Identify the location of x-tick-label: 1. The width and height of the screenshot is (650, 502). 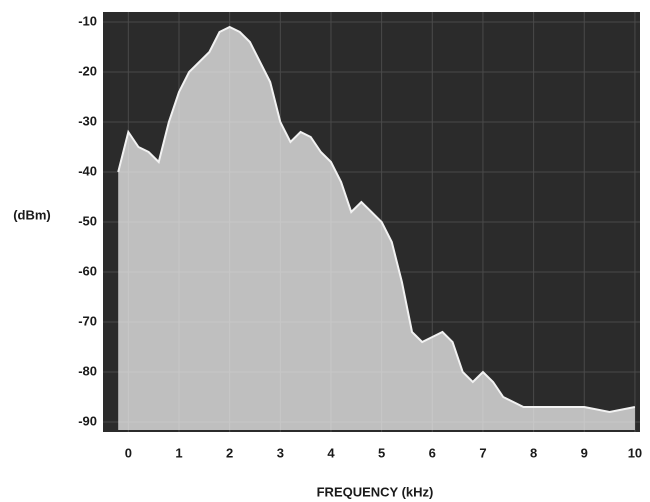
(178, 452).